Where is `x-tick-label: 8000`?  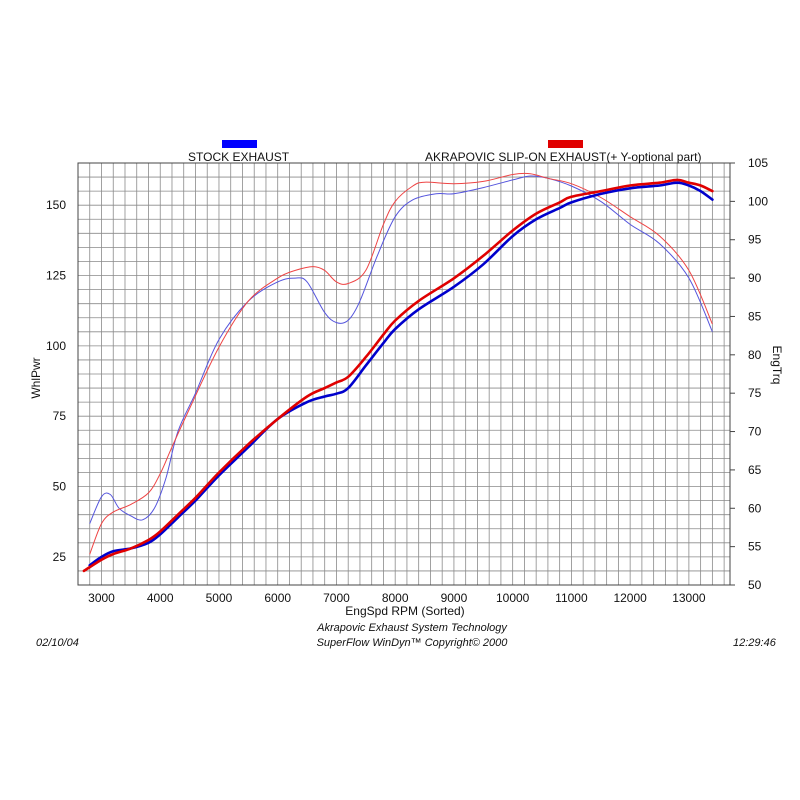
x-tick-label: 8000 is located at coordinates (395, 598).